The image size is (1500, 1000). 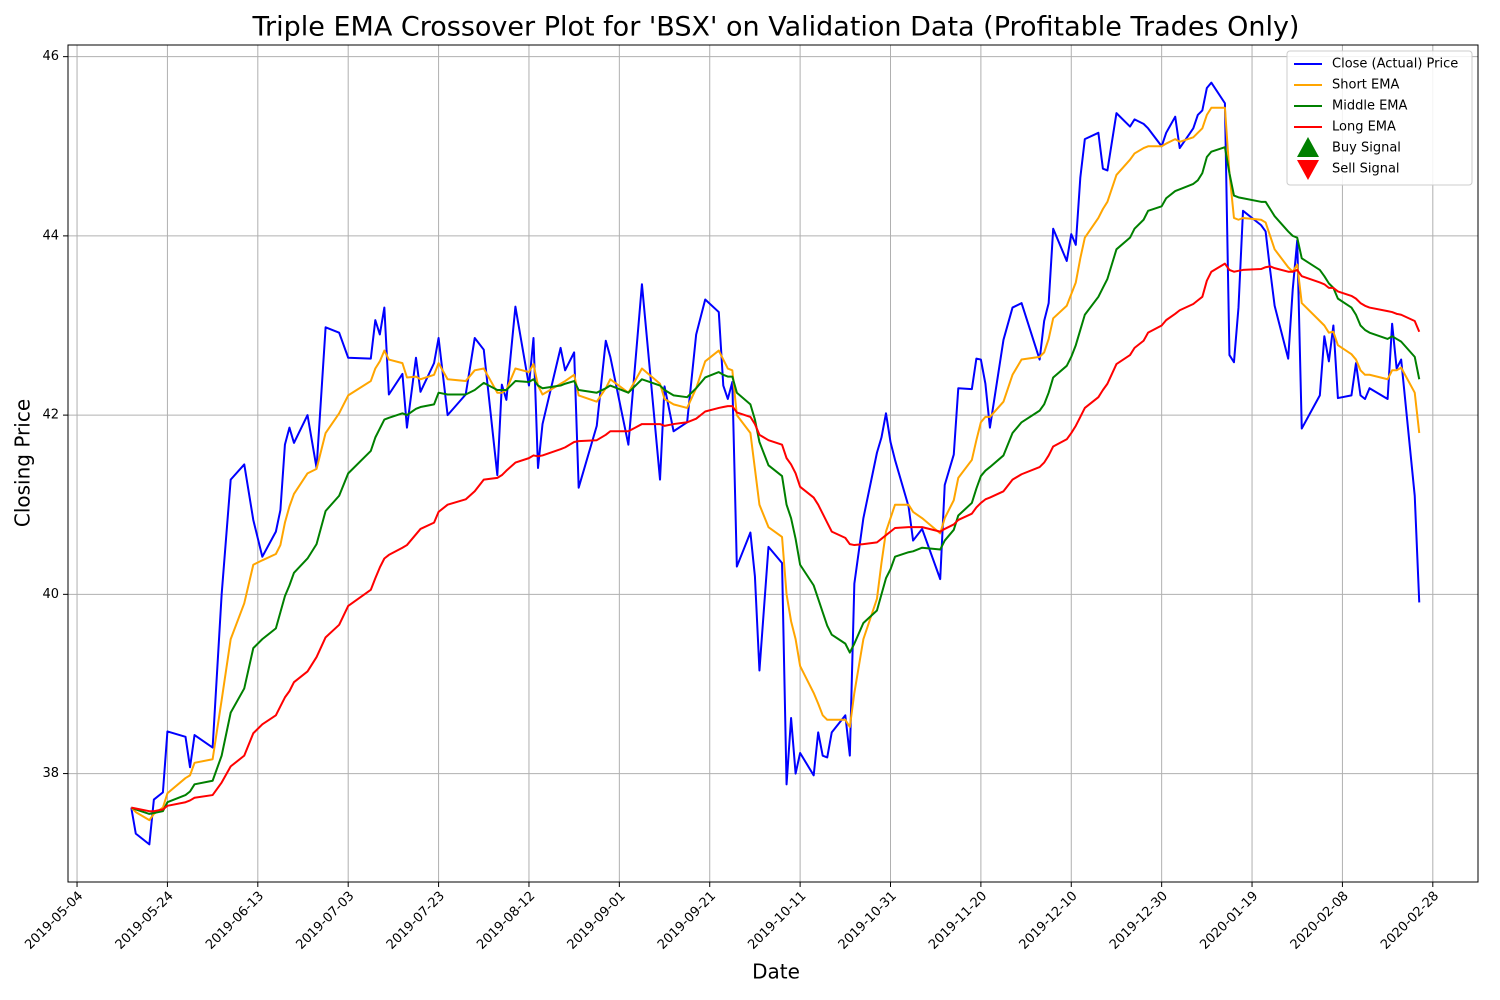 I want to click on legend-label: Middle EMA, so click(x=1370, y=106).